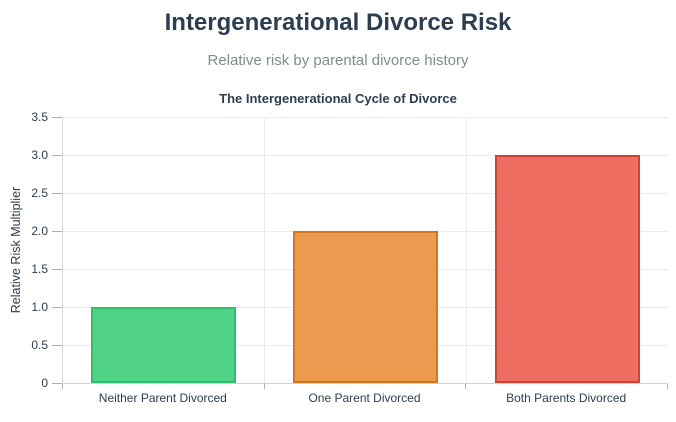  What do you see at coordinates (39, 269) in the screenshot?
I see `y-tick-label: 1.5` at bounding box center [39, 269].